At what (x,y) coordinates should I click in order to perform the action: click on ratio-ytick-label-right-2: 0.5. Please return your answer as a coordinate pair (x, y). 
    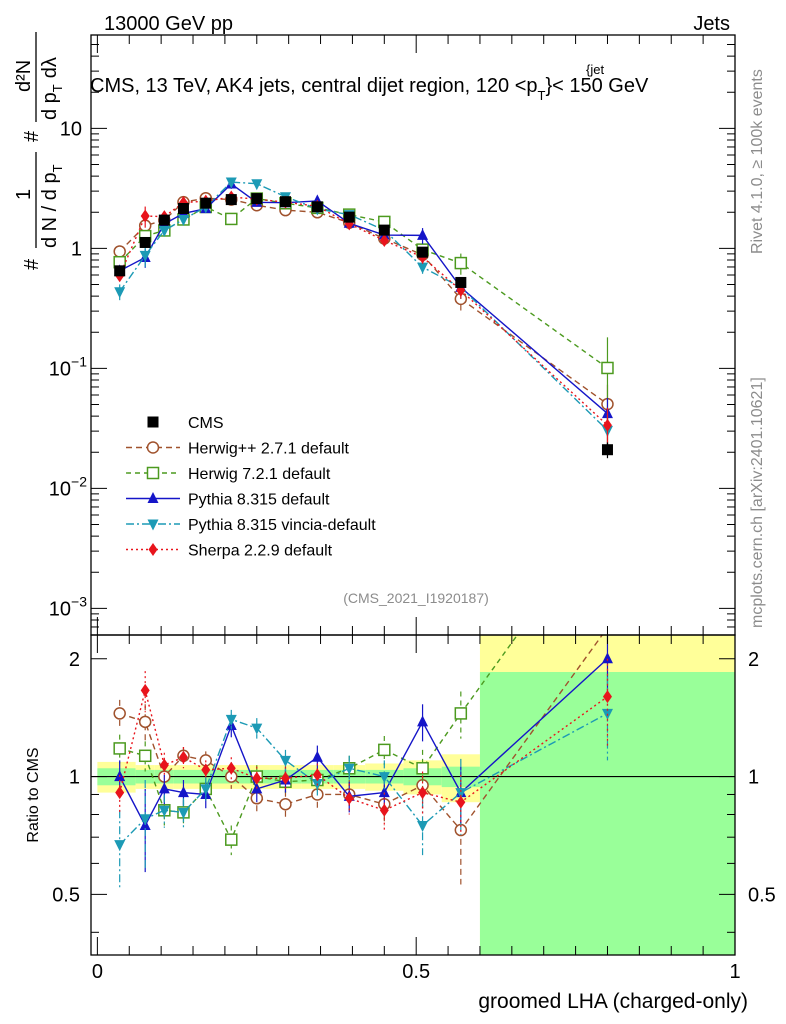
    Looking at the image, I should click on (762, 895).